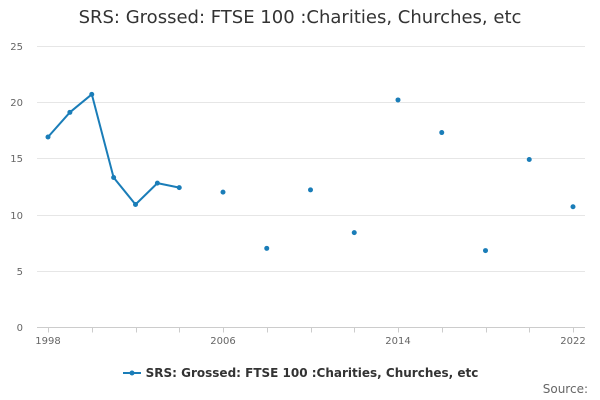 The height and width of the screenshot is (400, 600). Describe the element at coordinates (565, 389) in the screenshot. I see `source-label: Source:` at that location.